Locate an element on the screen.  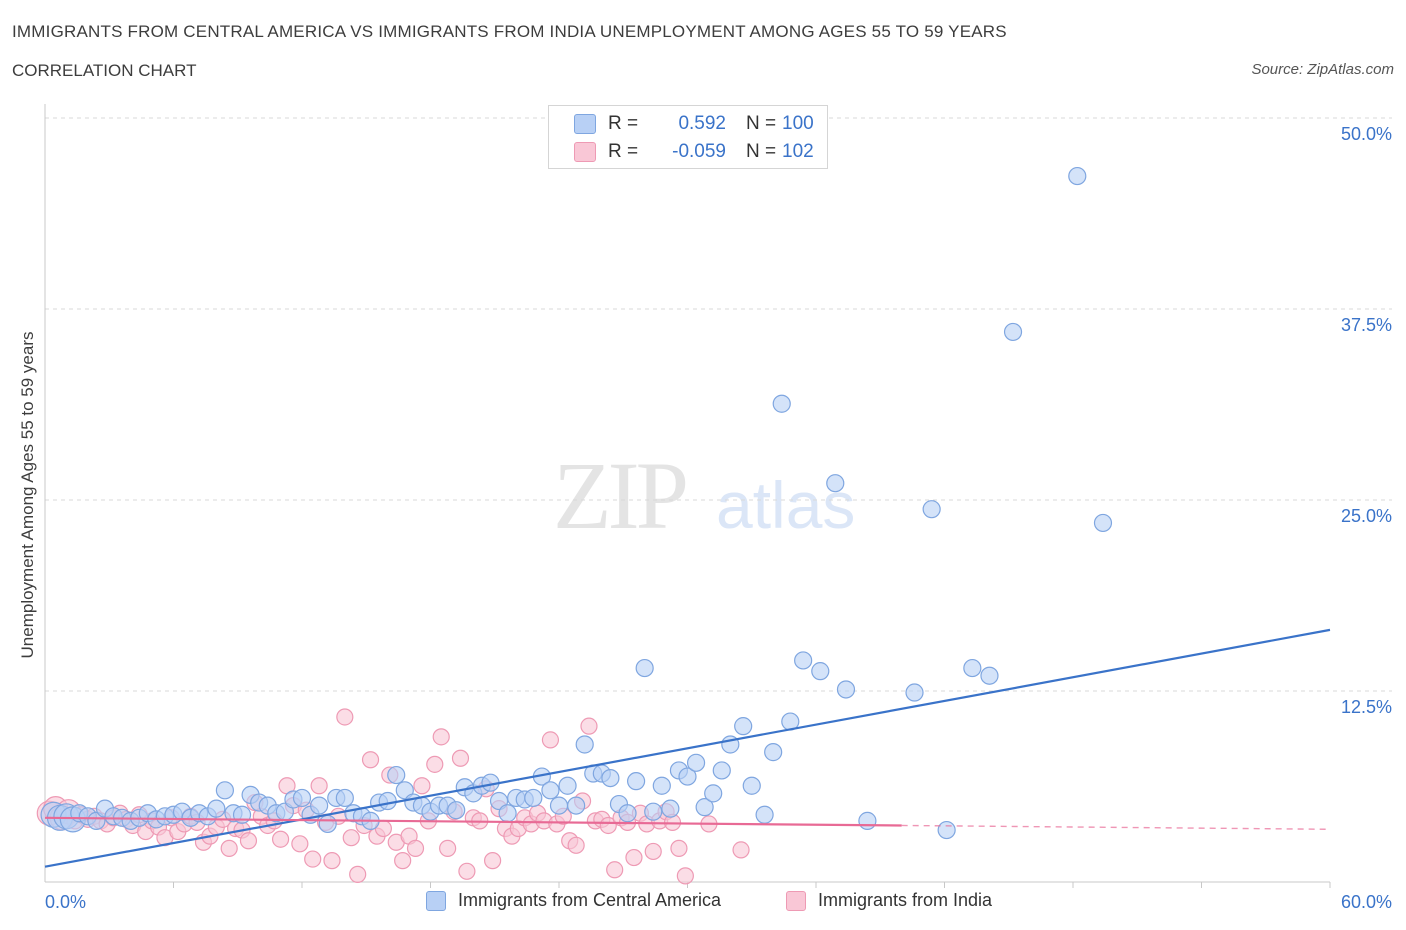
source-credit: Source: ZipAtlas.com is located at coordinates (1322, 69).